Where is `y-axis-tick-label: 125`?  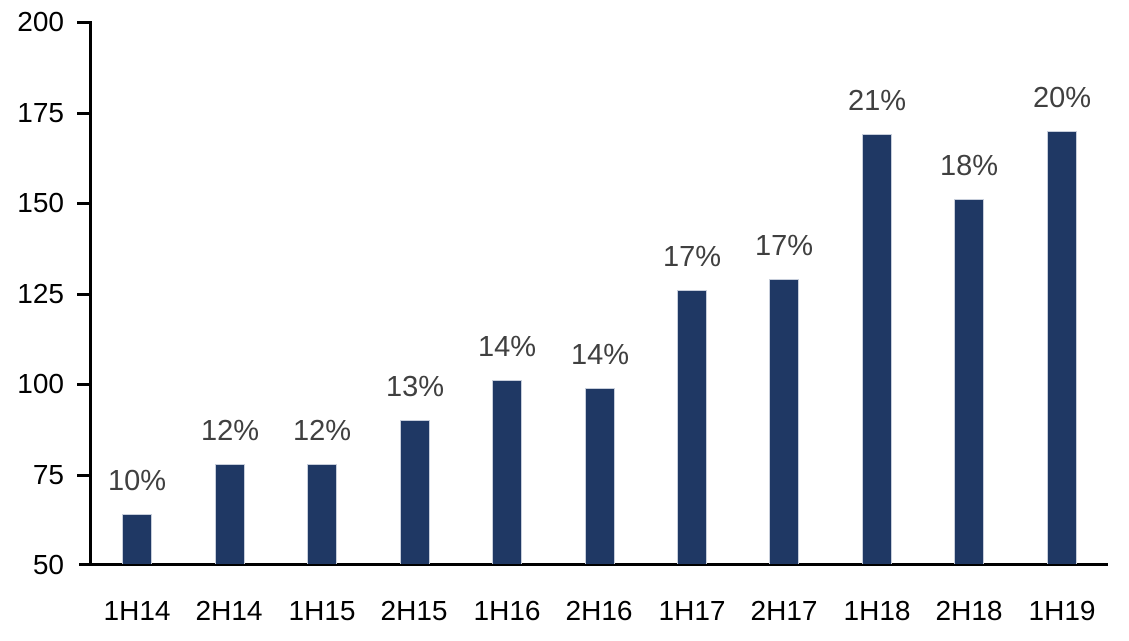
y-axis-tick-label: 125 is located at coordinates (40, 293).